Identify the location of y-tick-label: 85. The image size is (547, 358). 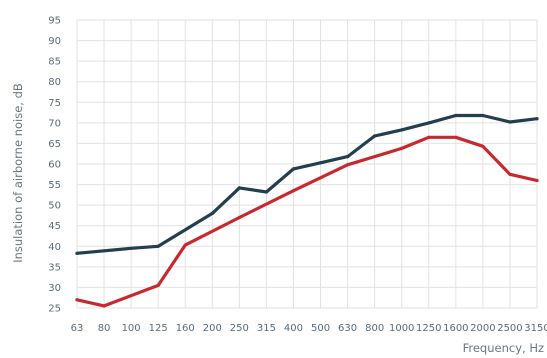
(54, 62).